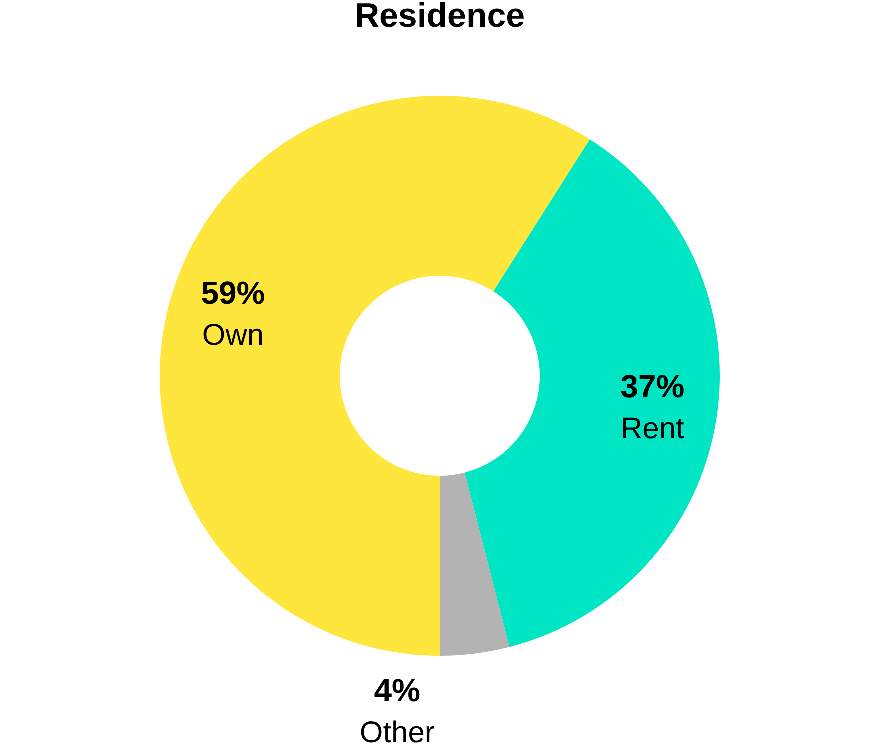  What do you see at coordinates (397, 690) in the screenshot?
I see `data-label: 4%` at bounding box center [397, 690].